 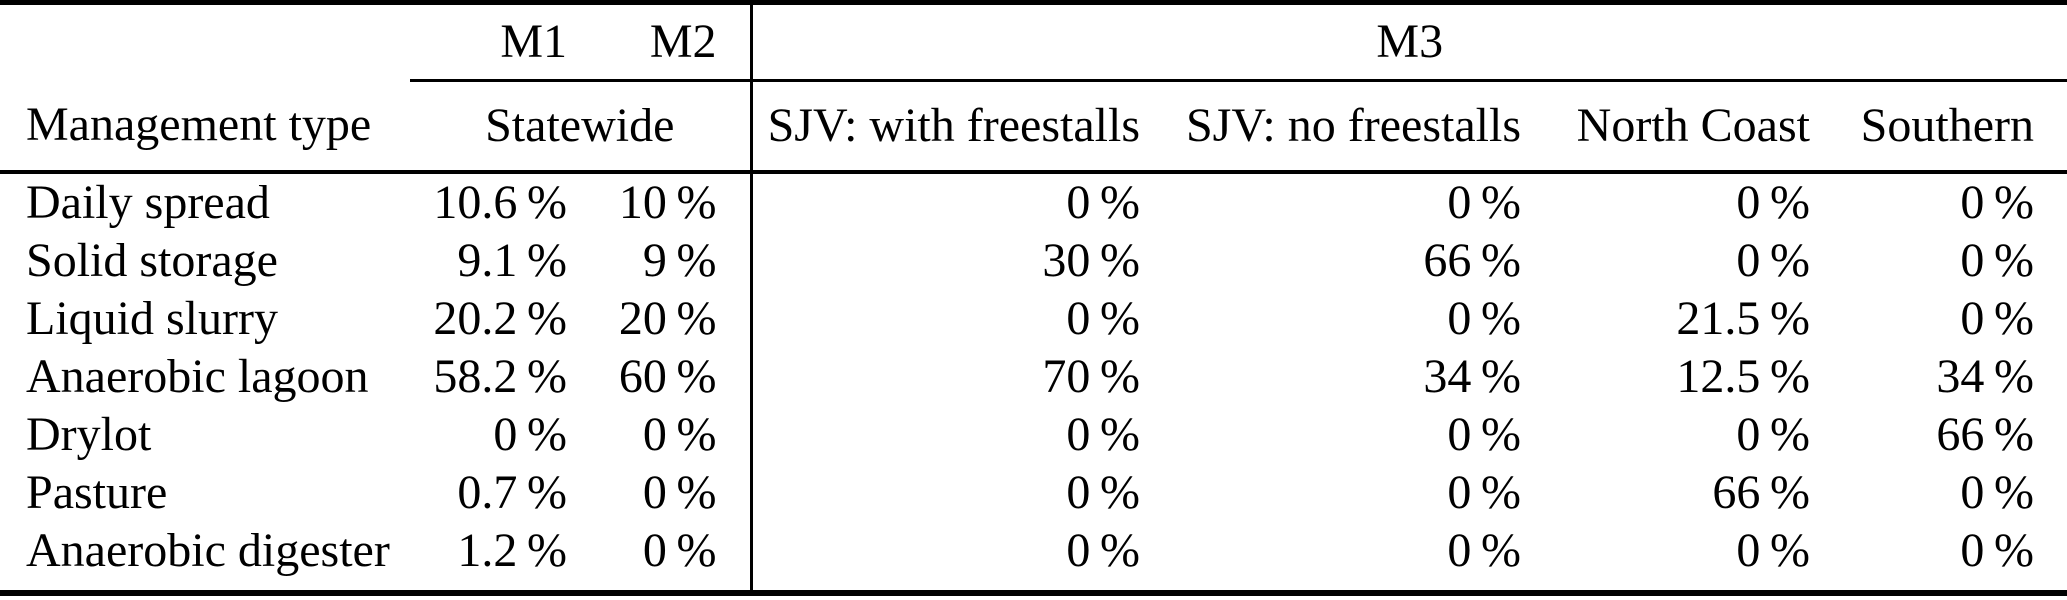 I want to click on management-type-header: Management type, so click(x=205, y=127).